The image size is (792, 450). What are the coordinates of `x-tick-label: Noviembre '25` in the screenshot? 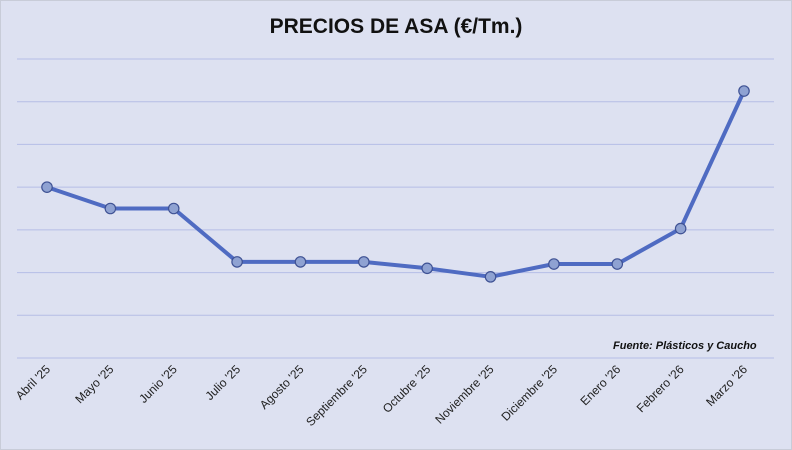 It's located at (464, 394).